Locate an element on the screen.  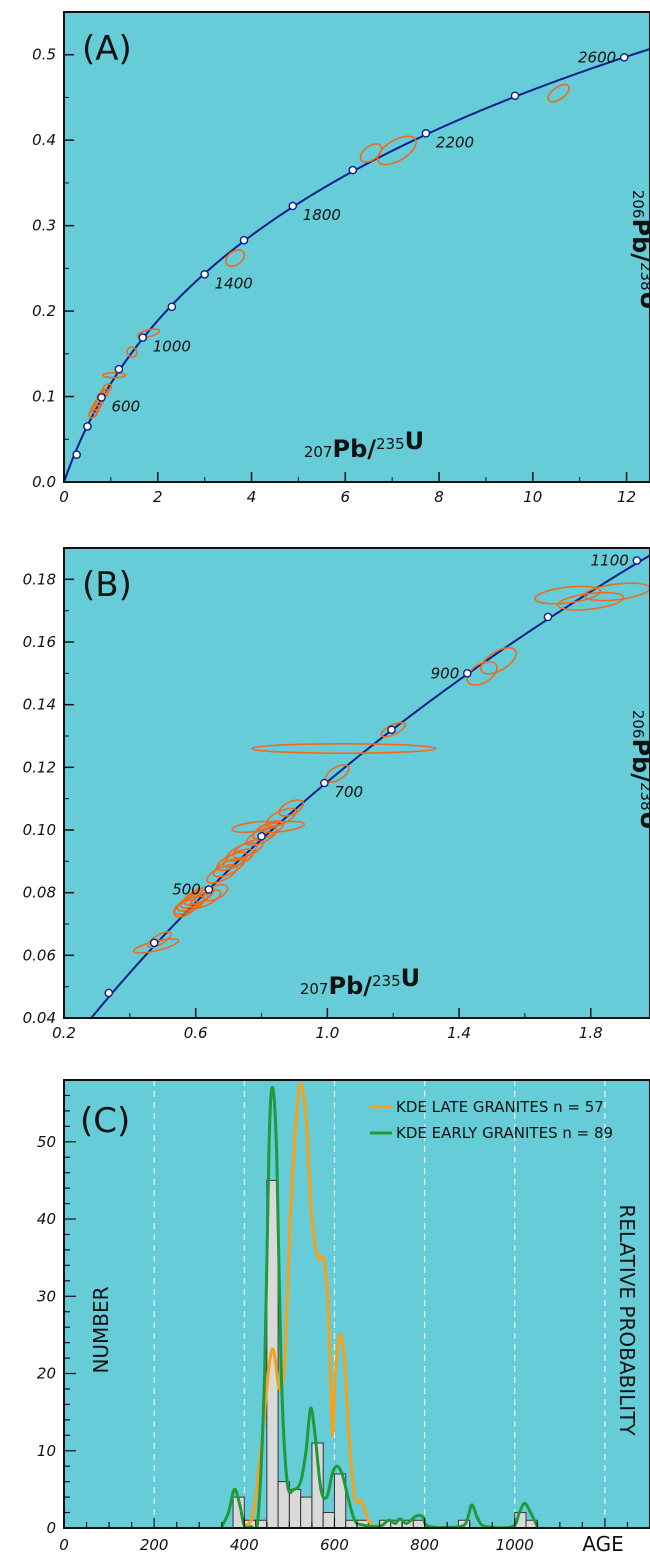
age-label-1100: 1100 is located at coordinates (610, 561).